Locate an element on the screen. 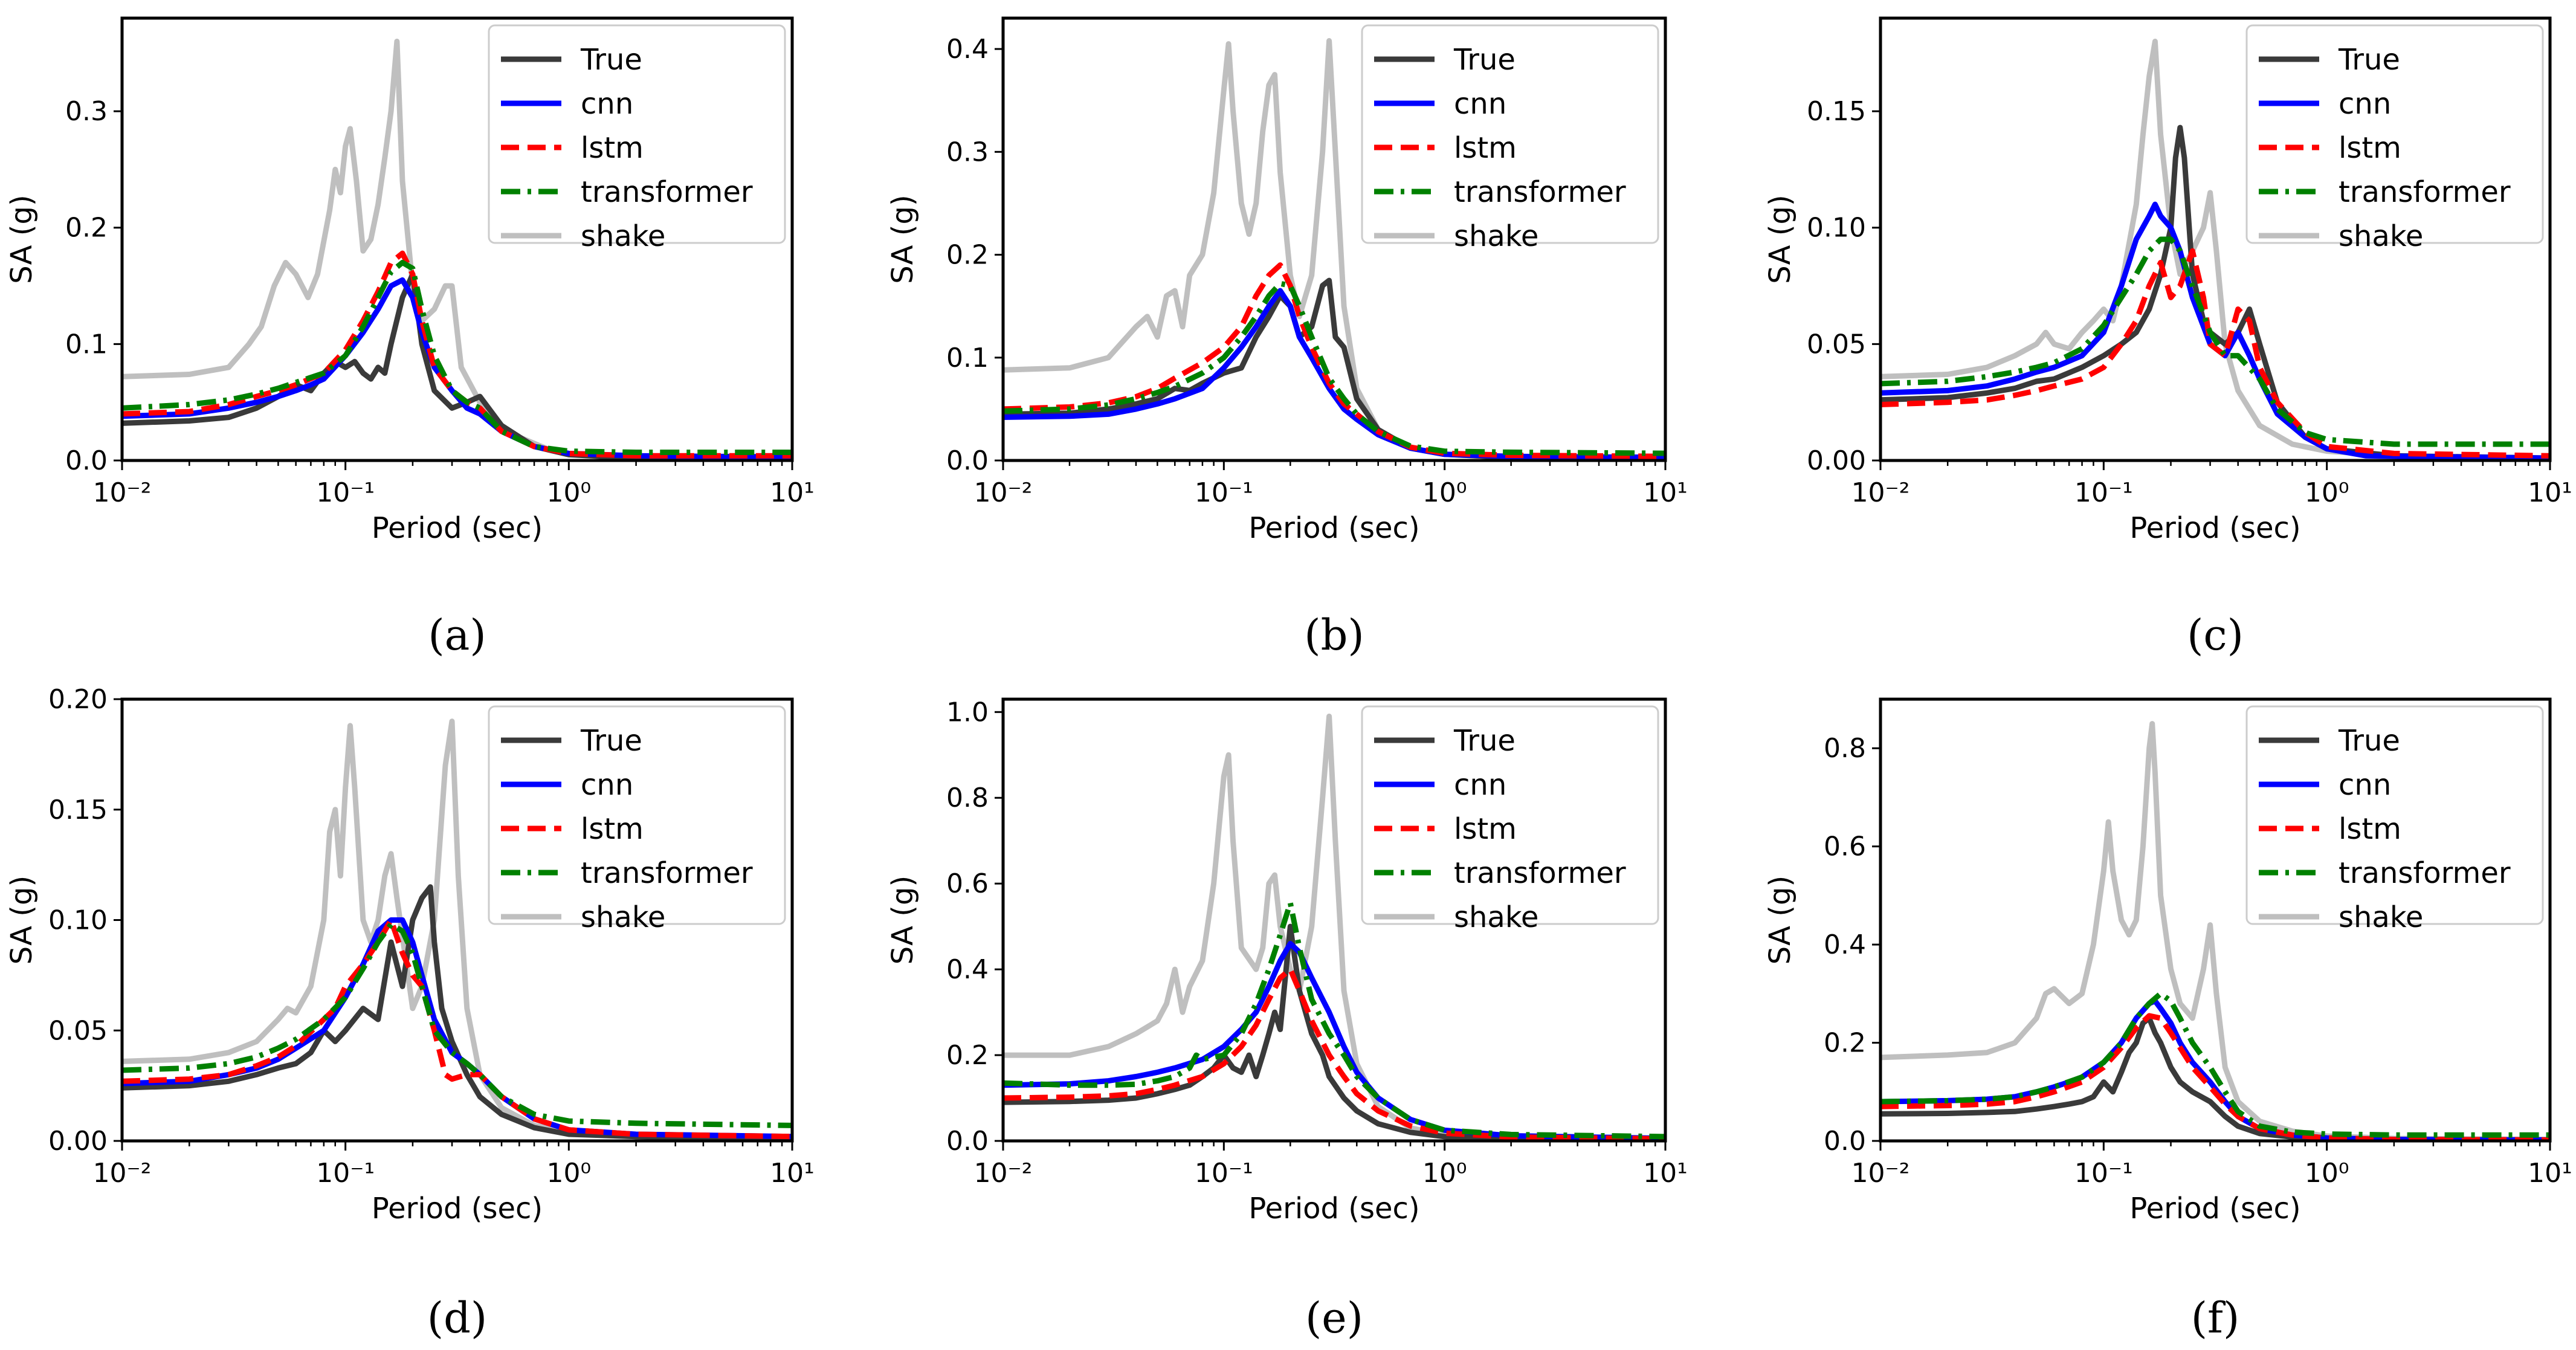 Image resolution: width=2576 pixels, height=1350 pixels. series-line-cnn is located at coordinates (457, 1028).